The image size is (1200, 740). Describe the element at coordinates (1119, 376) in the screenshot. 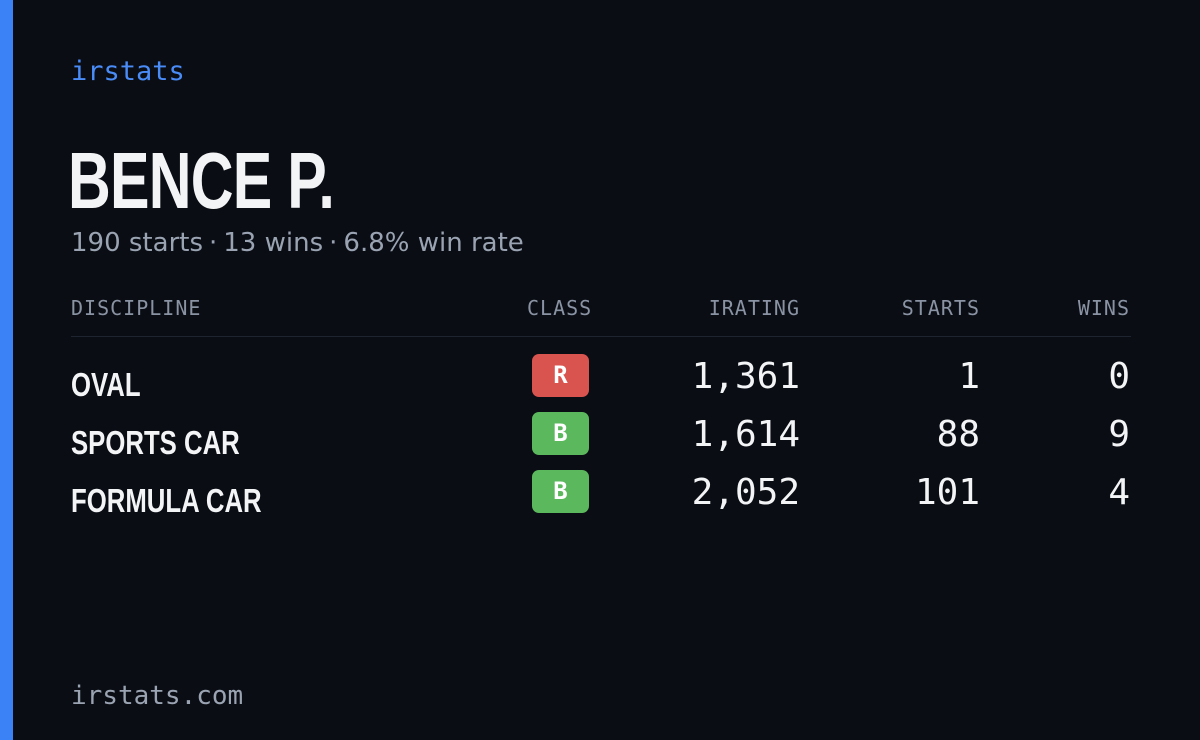

I see `wins-value: 0` at that location.